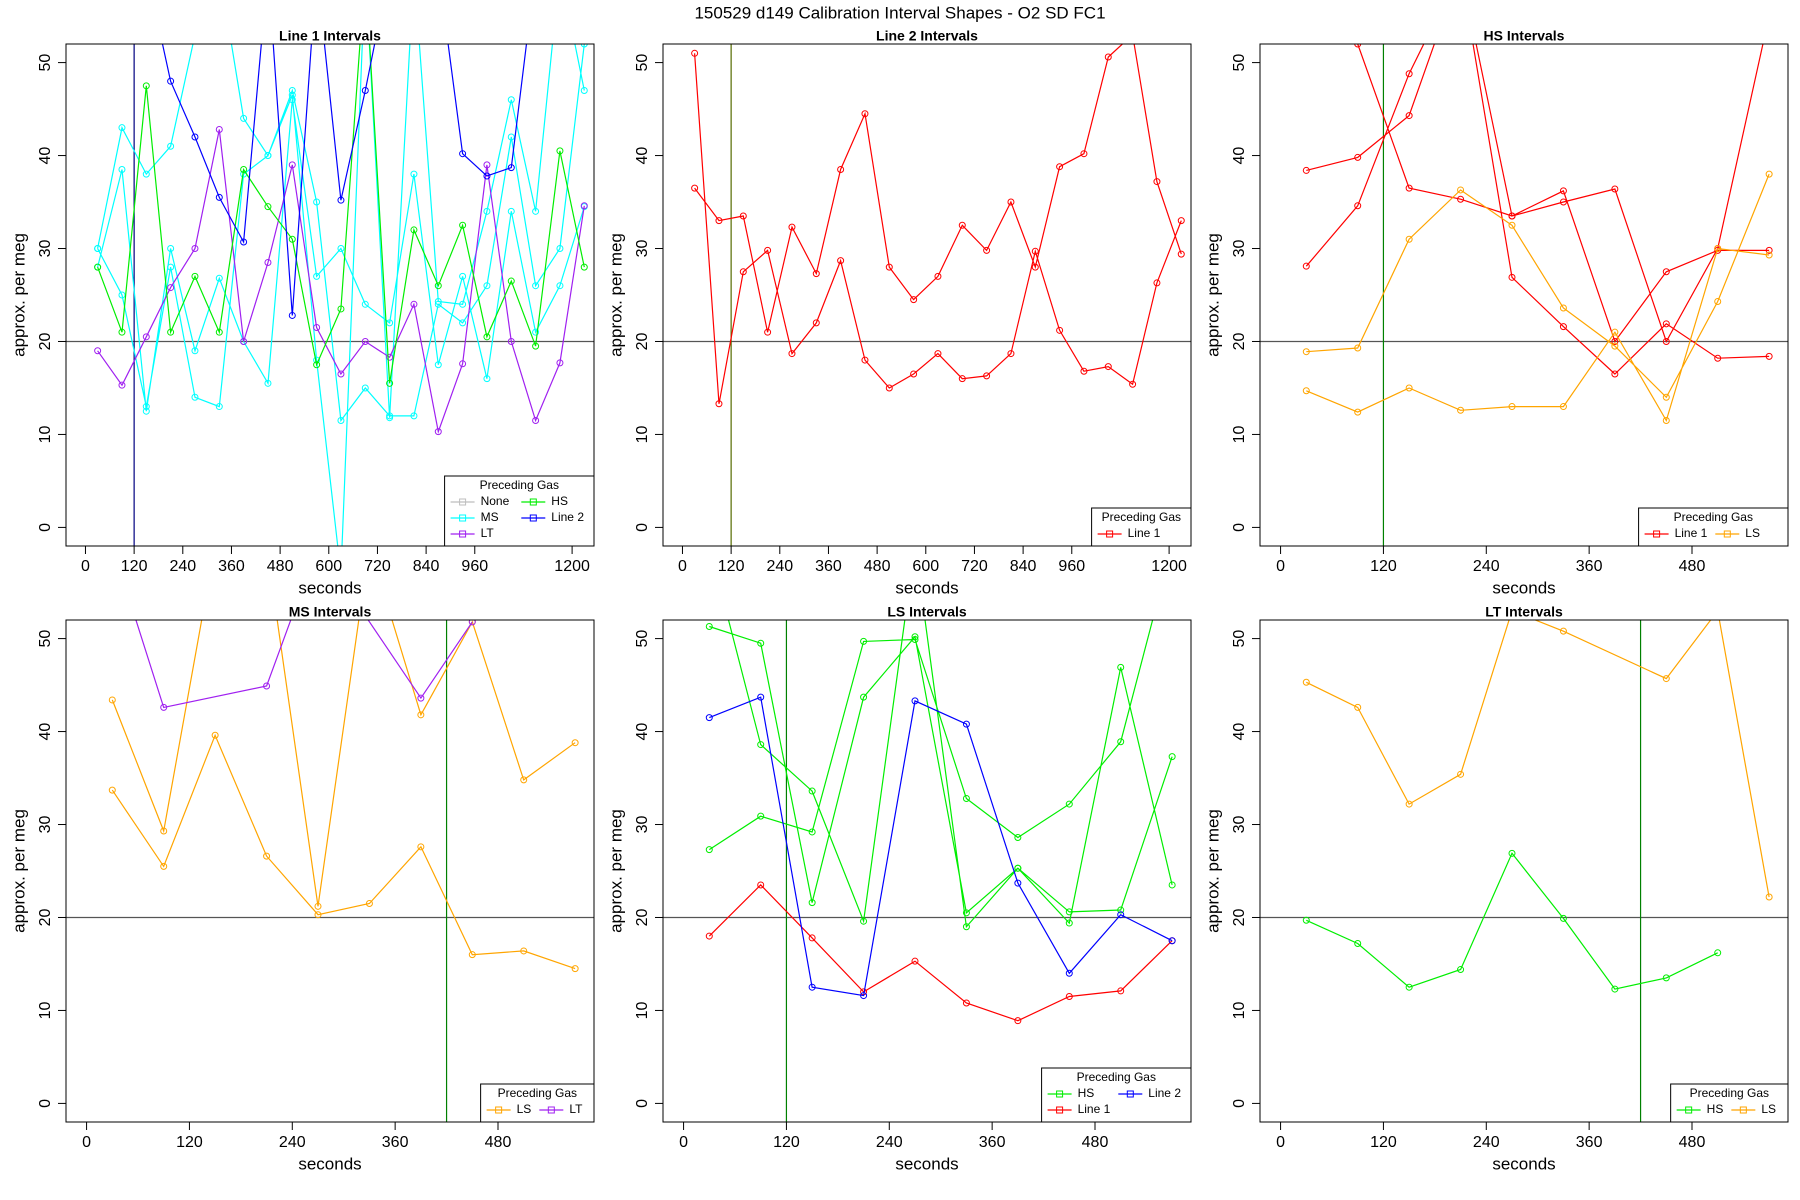 This screenshot has width=1800, height=1200. What do you see at coordinates (1524, 36) in the screenshot?
I see `panel-title: HS Intervals` at bounding box center [1524, 36].